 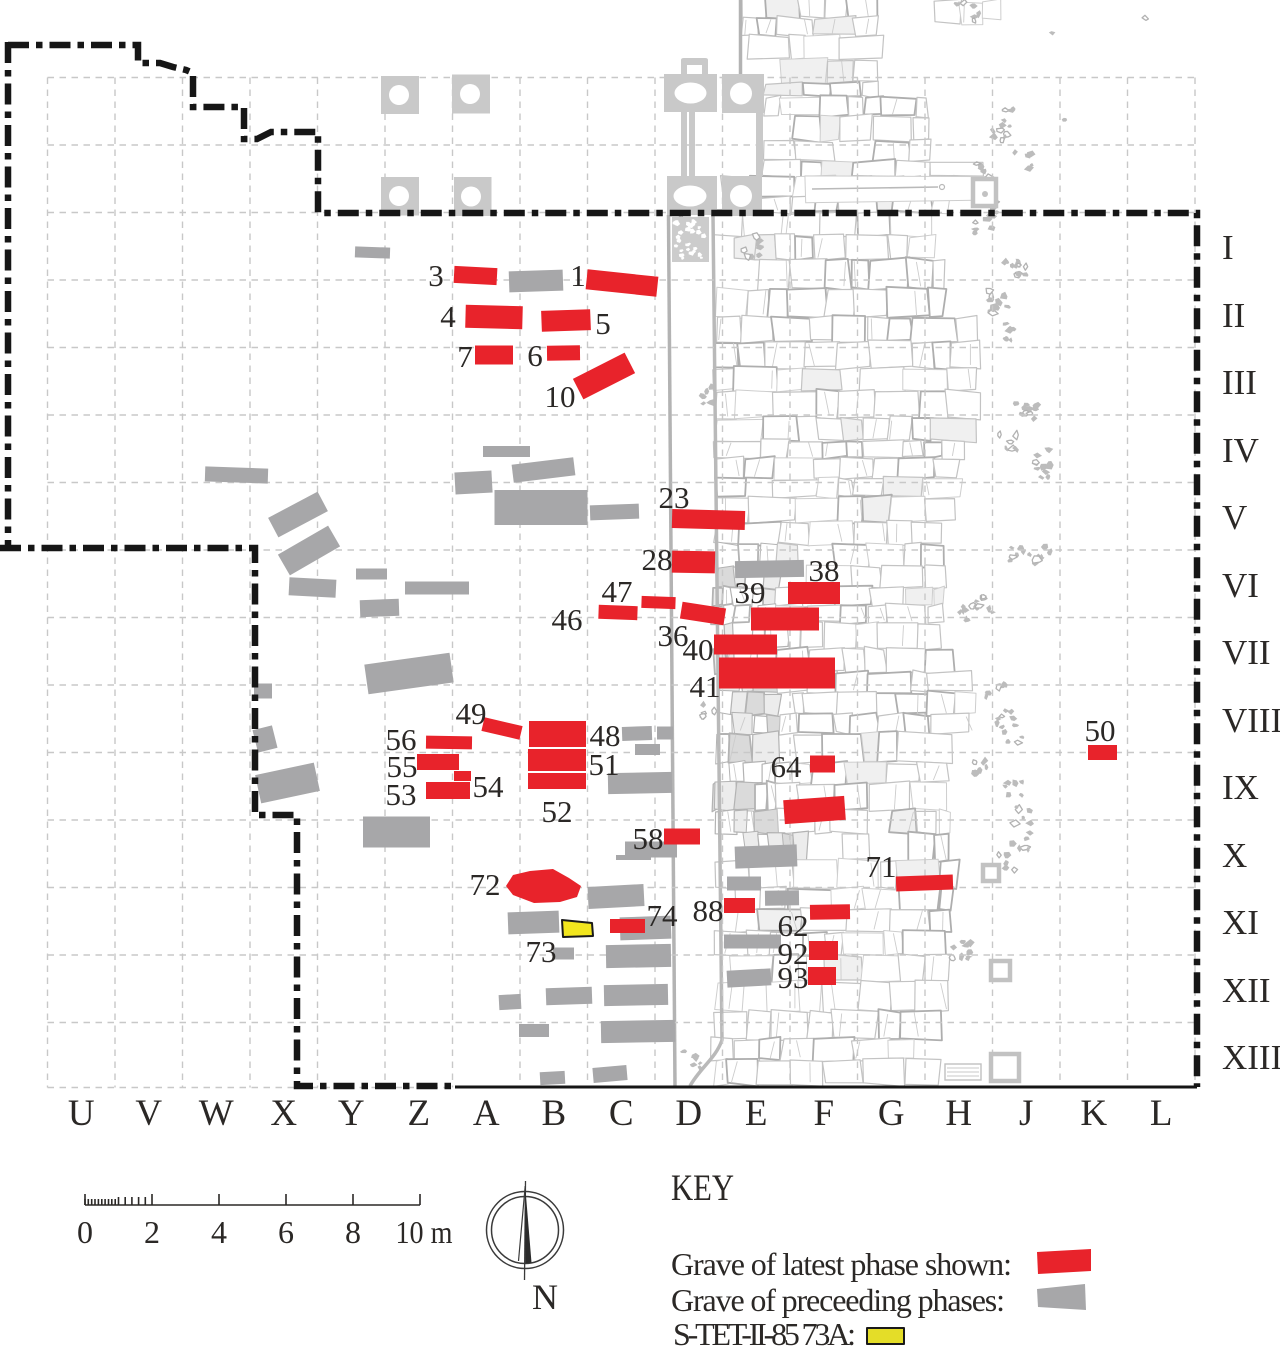 What do you see at coordinates (673, 635) in the screenshot?
I see `svg-text: 36` at bounding box center [673, 635].